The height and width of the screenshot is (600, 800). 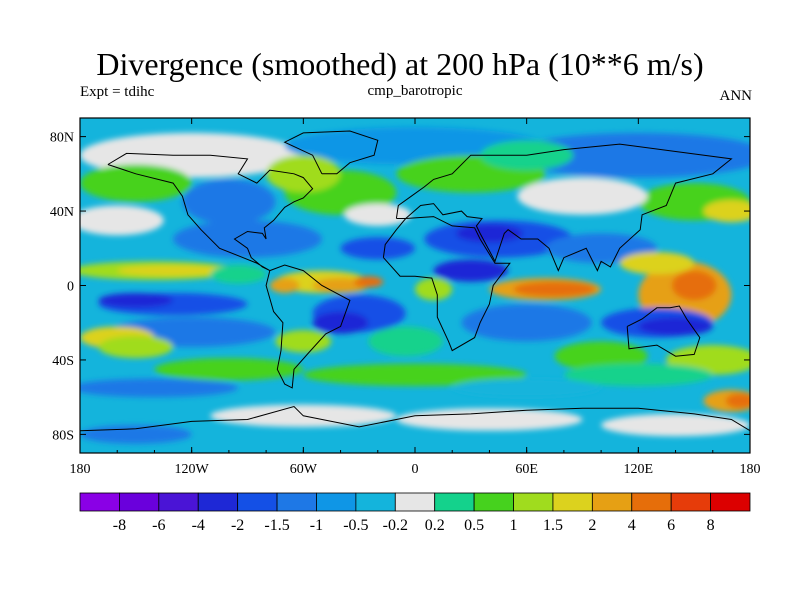 I want to click on x-tick-label: 0, so click(x=415, y=469).